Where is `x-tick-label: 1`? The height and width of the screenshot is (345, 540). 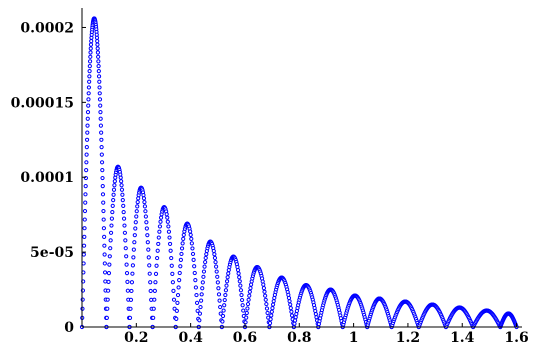
x-tick-label: 1 is located at coordinates (354, 337).